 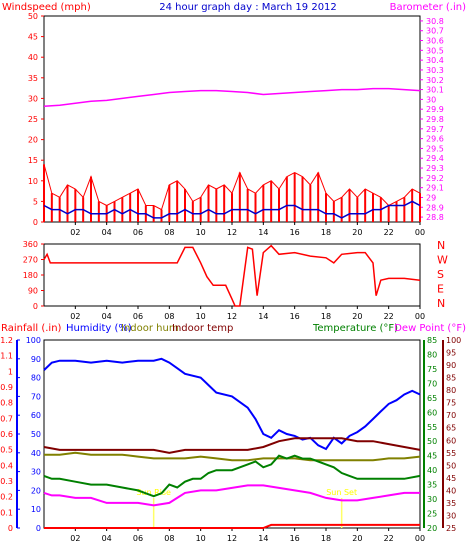 What do you see at coordinates (36, 490) in the screenshot?
I see `humidity-y-tick-label: 20` at bounding box center [36, 490].